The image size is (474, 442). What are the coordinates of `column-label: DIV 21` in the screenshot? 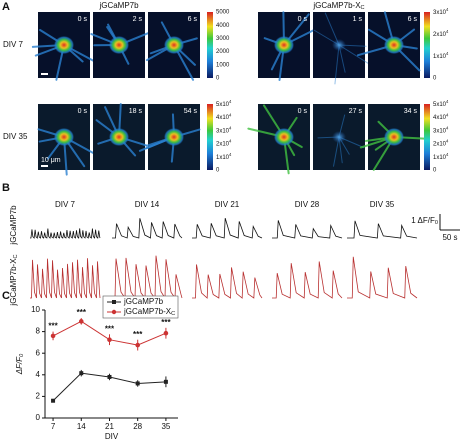 It's located at (227, 204).